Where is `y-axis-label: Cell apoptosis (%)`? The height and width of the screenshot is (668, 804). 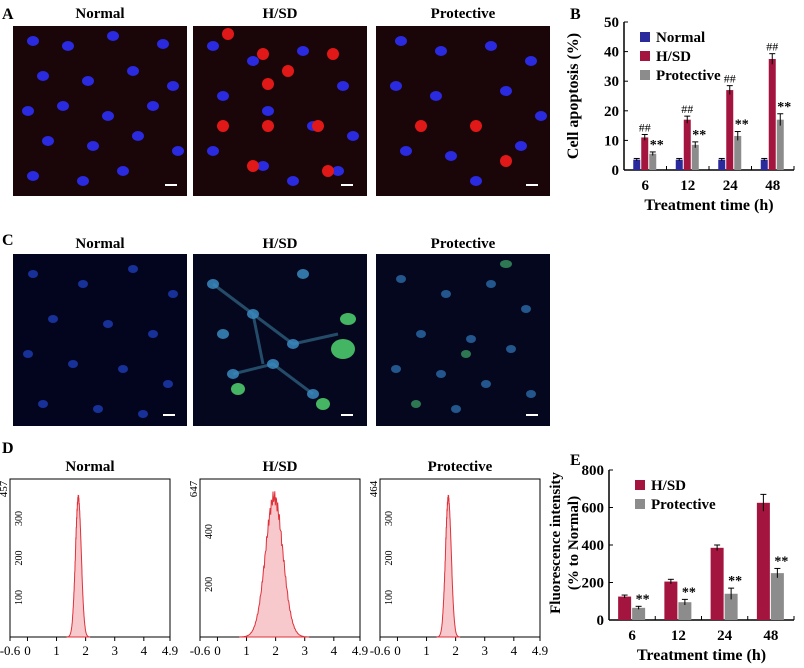
y-axis-label: Cell apoptosis (%) is located at coordinates (573, 96).